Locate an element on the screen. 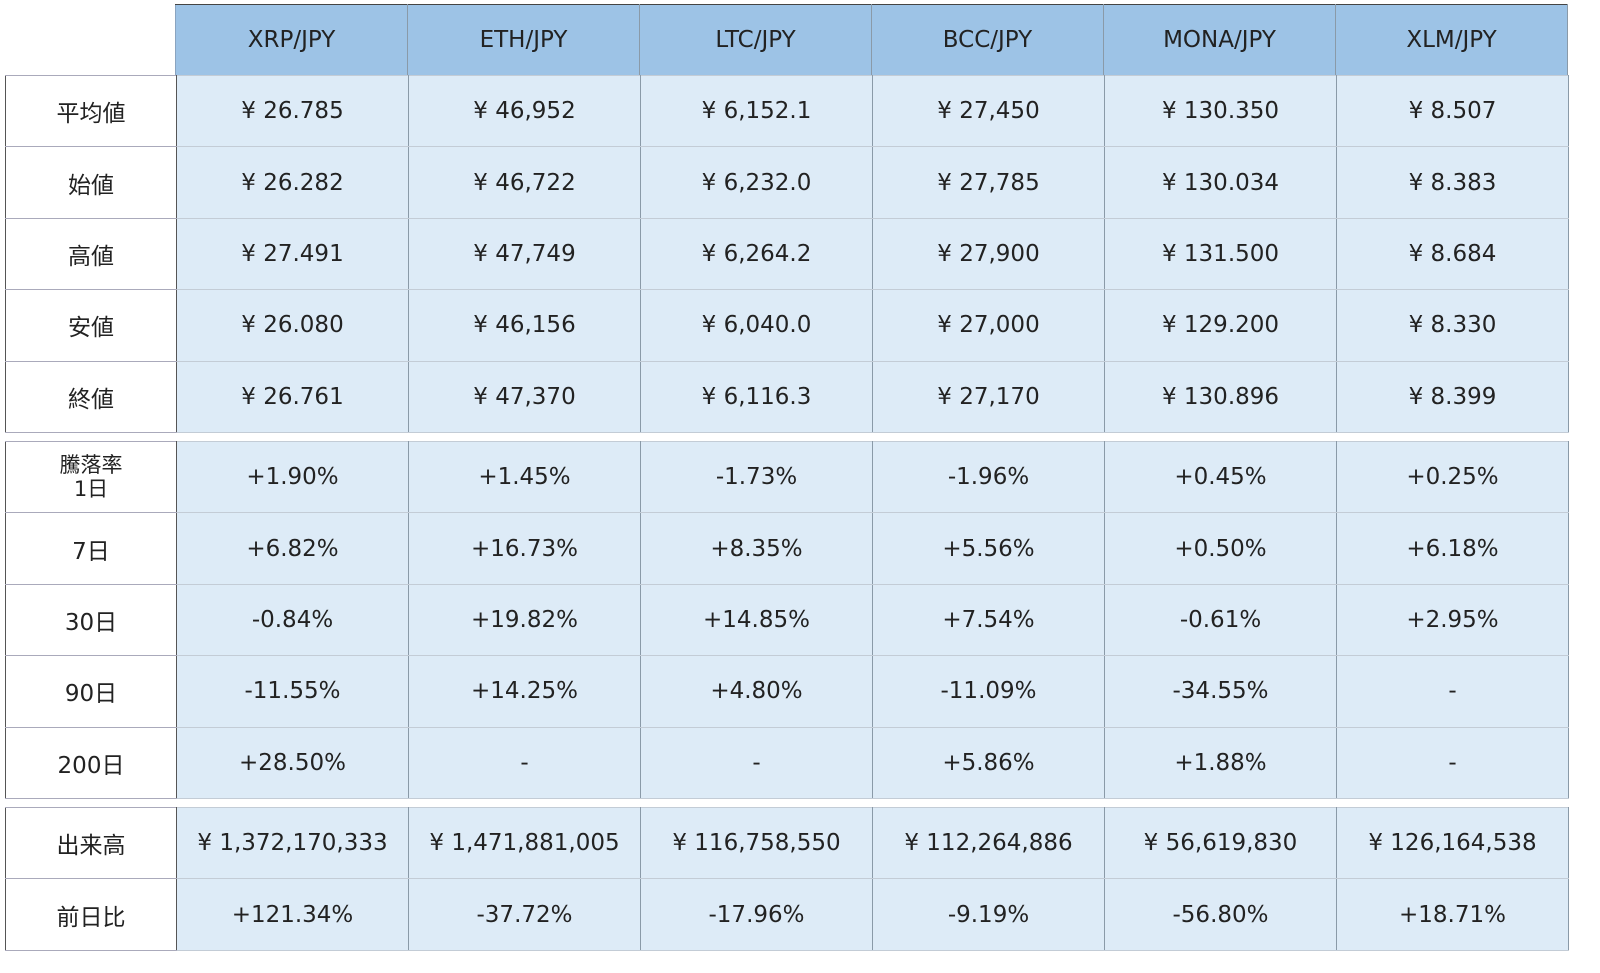  value-cell: ¥ 27.491 is located at coordinates (292, 254).